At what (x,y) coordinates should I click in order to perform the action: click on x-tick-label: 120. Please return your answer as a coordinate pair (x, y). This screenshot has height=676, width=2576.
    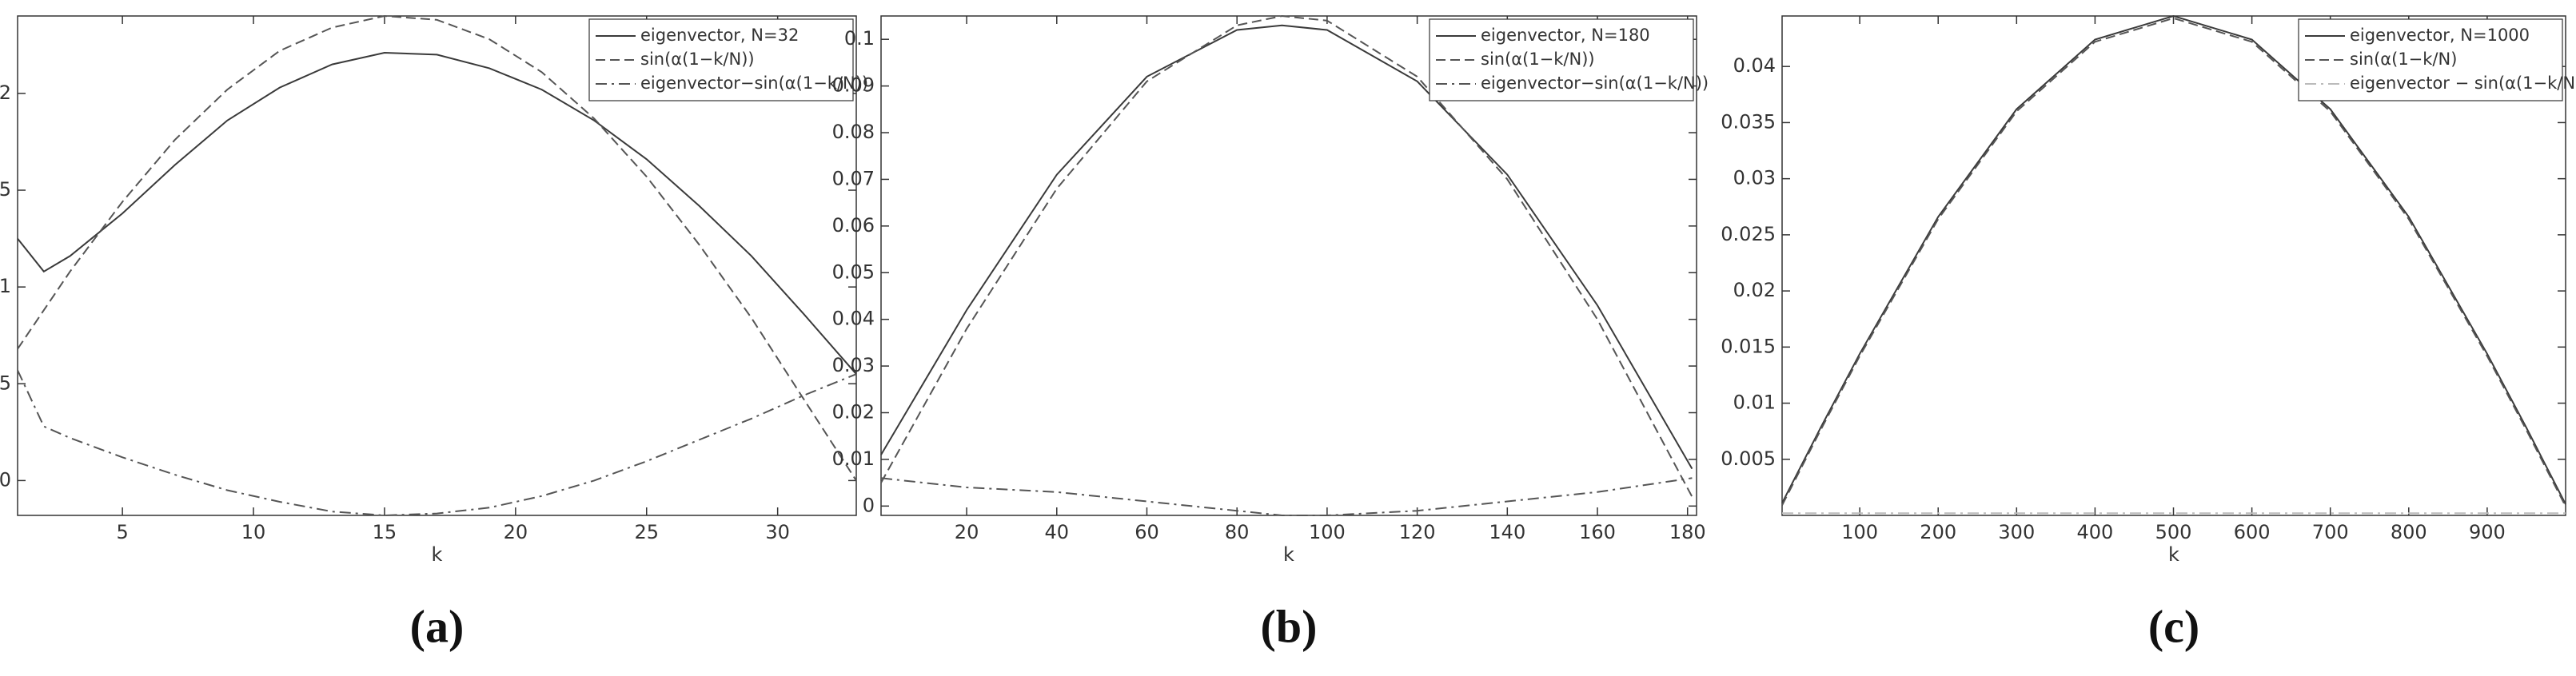
    Looking at the image, I should click on (1417, 532).